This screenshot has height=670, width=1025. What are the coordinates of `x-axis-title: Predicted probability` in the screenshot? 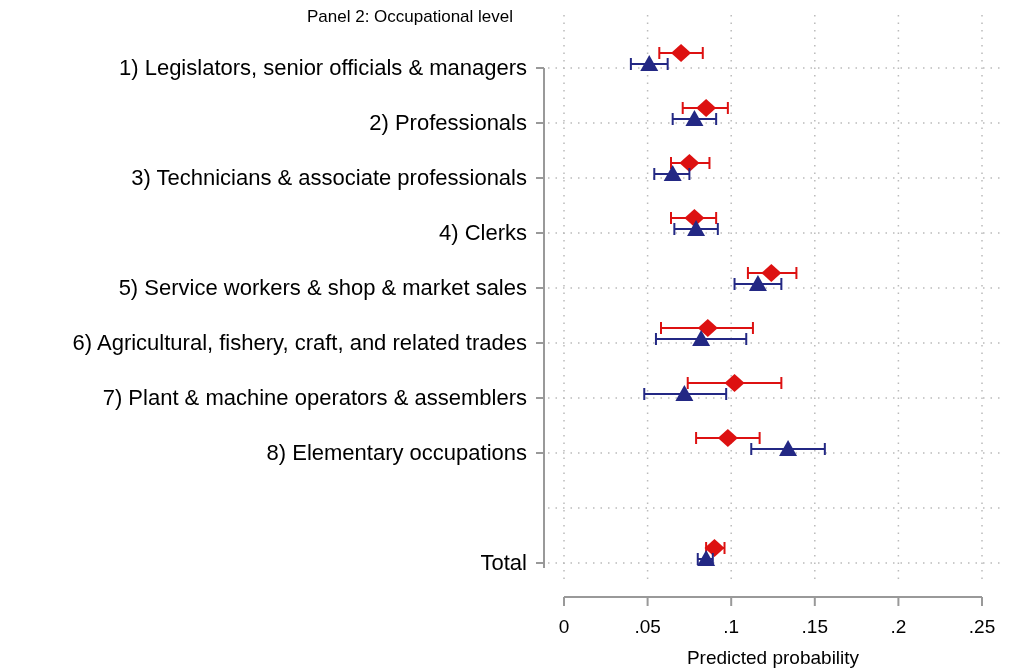 It's located at (773, 657).